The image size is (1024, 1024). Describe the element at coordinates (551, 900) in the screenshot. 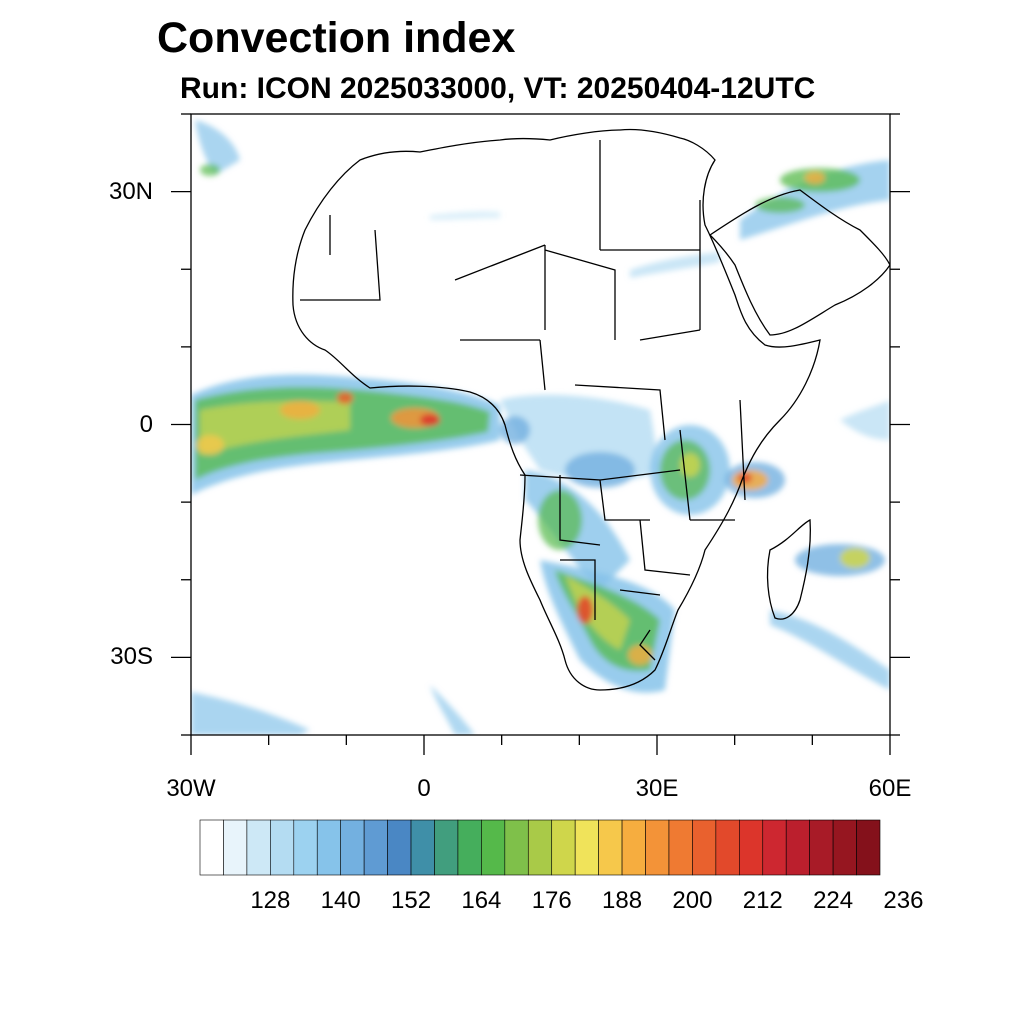

I see `colorbar-label: 176` at that location.